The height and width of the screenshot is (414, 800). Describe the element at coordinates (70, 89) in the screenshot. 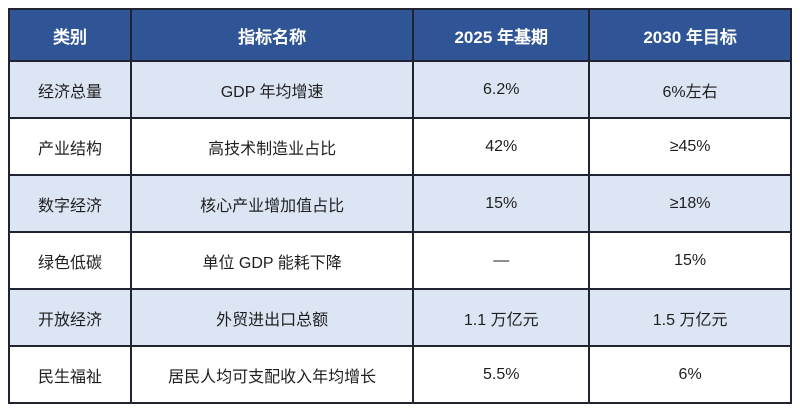

I see `cell-category: 经济总量` at that location.